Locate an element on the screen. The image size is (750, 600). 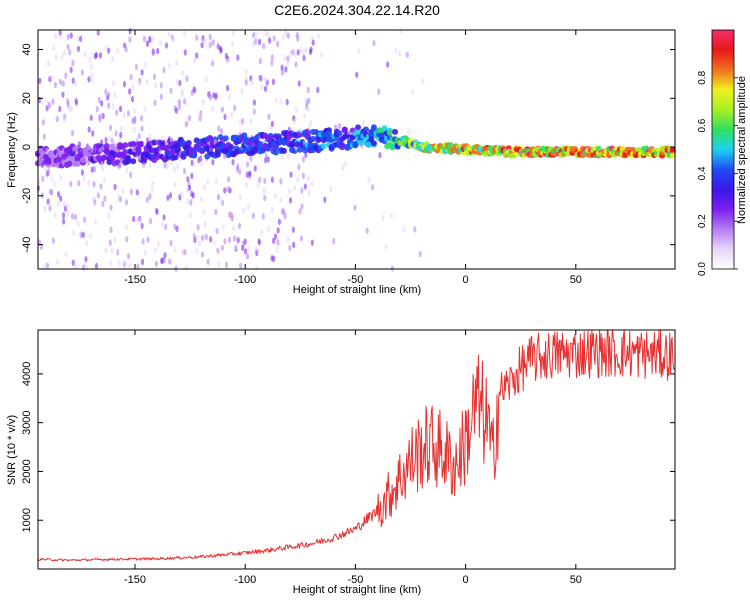
snr-y-tick-label: 4000 is located at coordinates (27, 374).